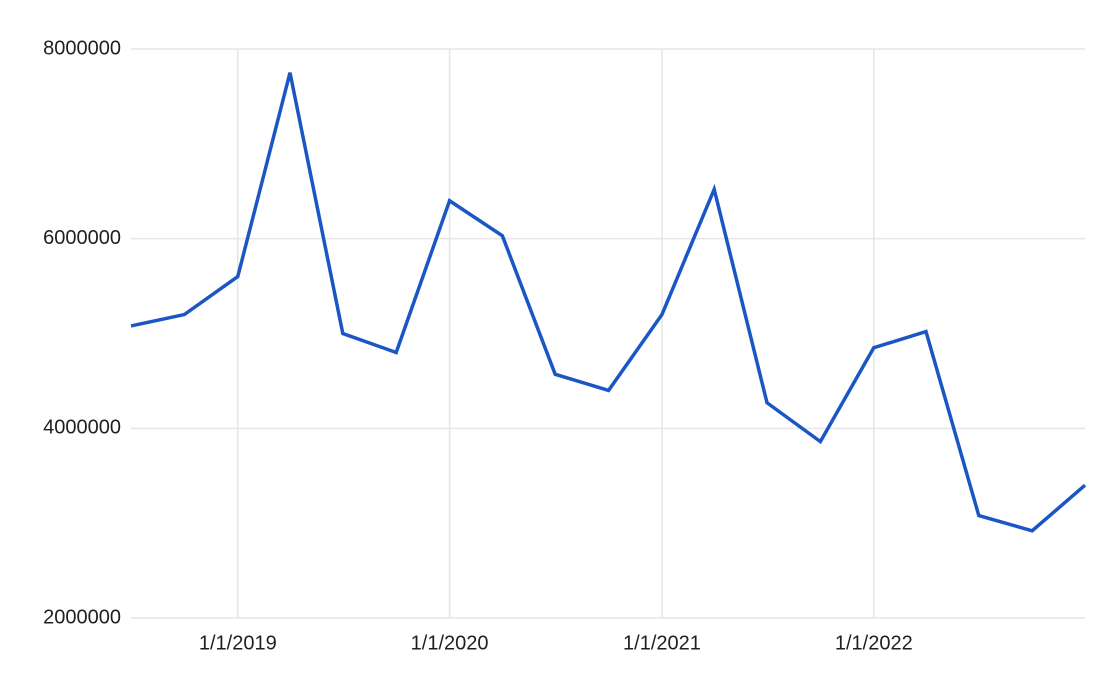  I want to click on x-tick-label: 1/1/2020, so click(450, 643).